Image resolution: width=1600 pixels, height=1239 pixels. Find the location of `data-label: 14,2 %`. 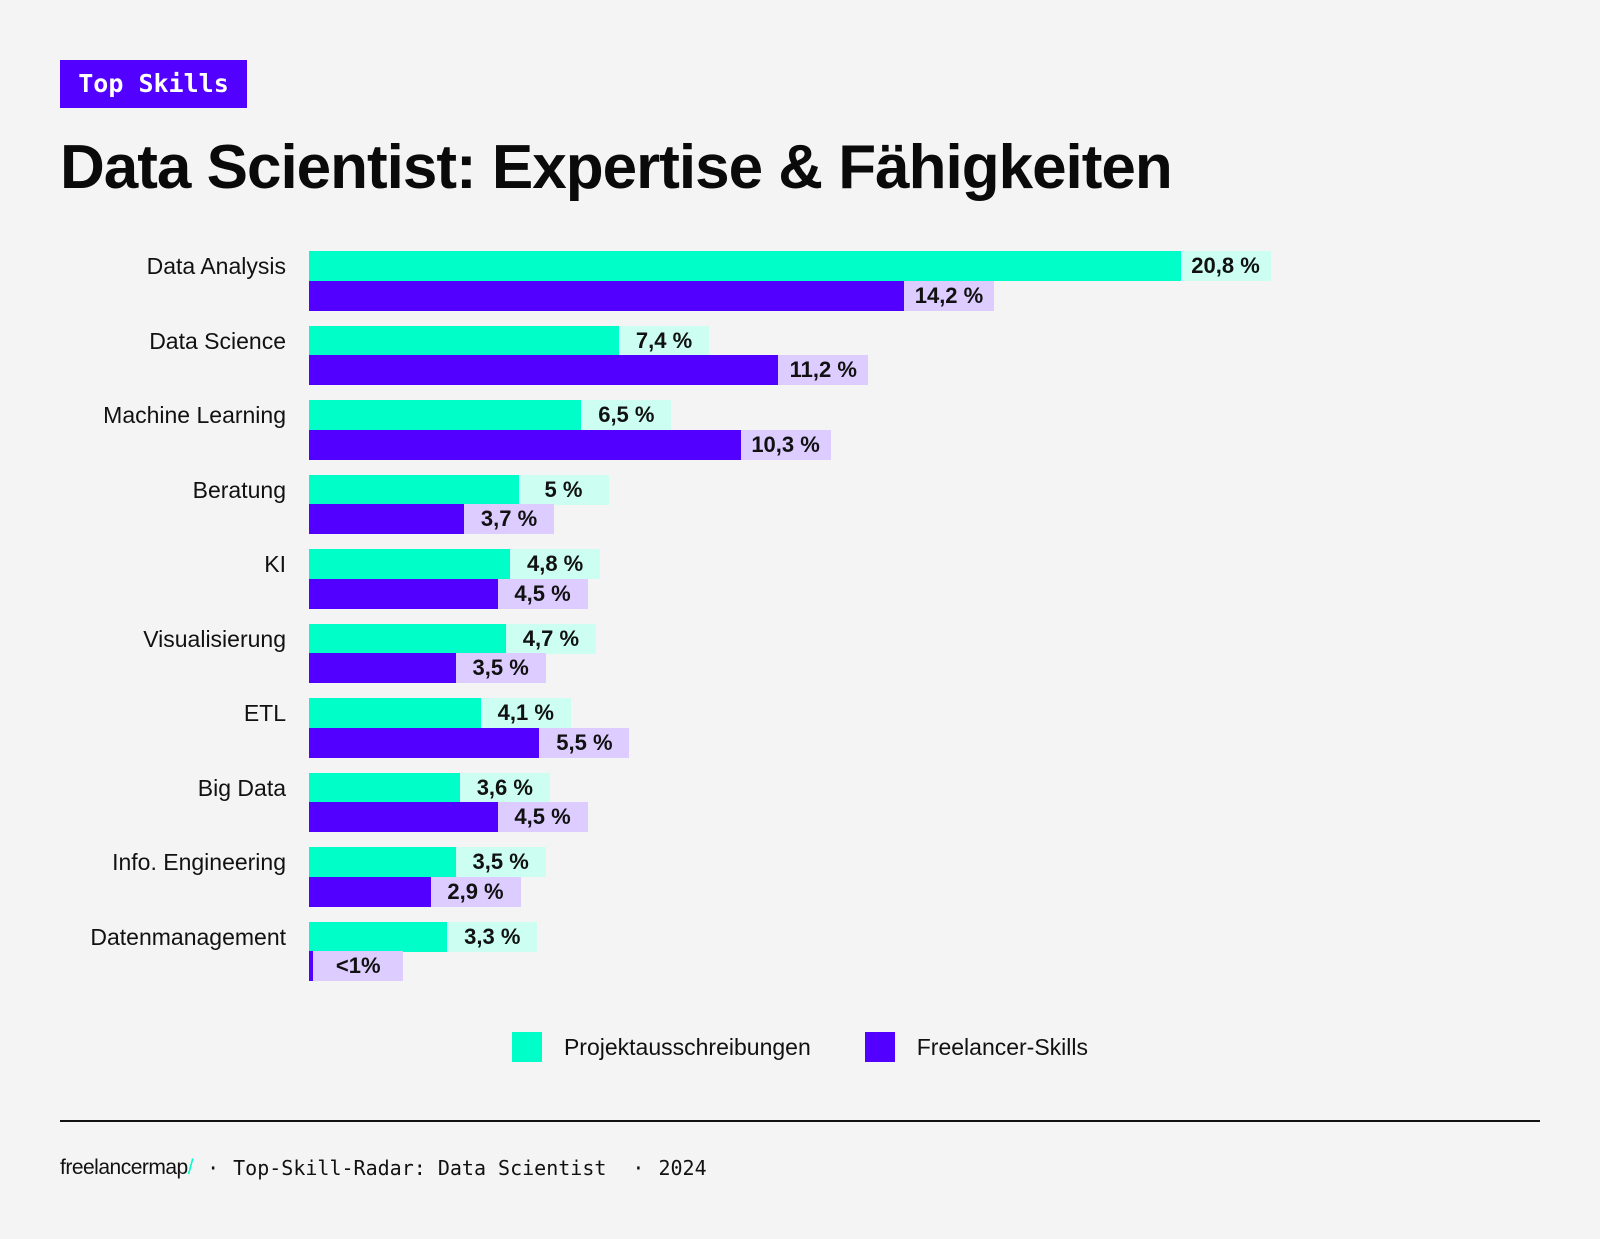

data-label: 14,2 % is located at coordinates (948, 295).